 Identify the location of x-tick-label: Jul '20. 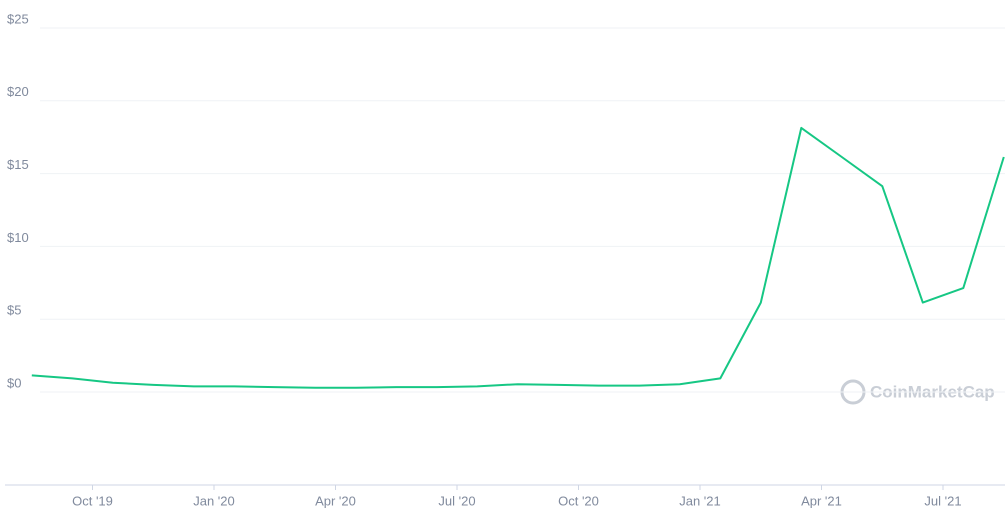
(456, 500).